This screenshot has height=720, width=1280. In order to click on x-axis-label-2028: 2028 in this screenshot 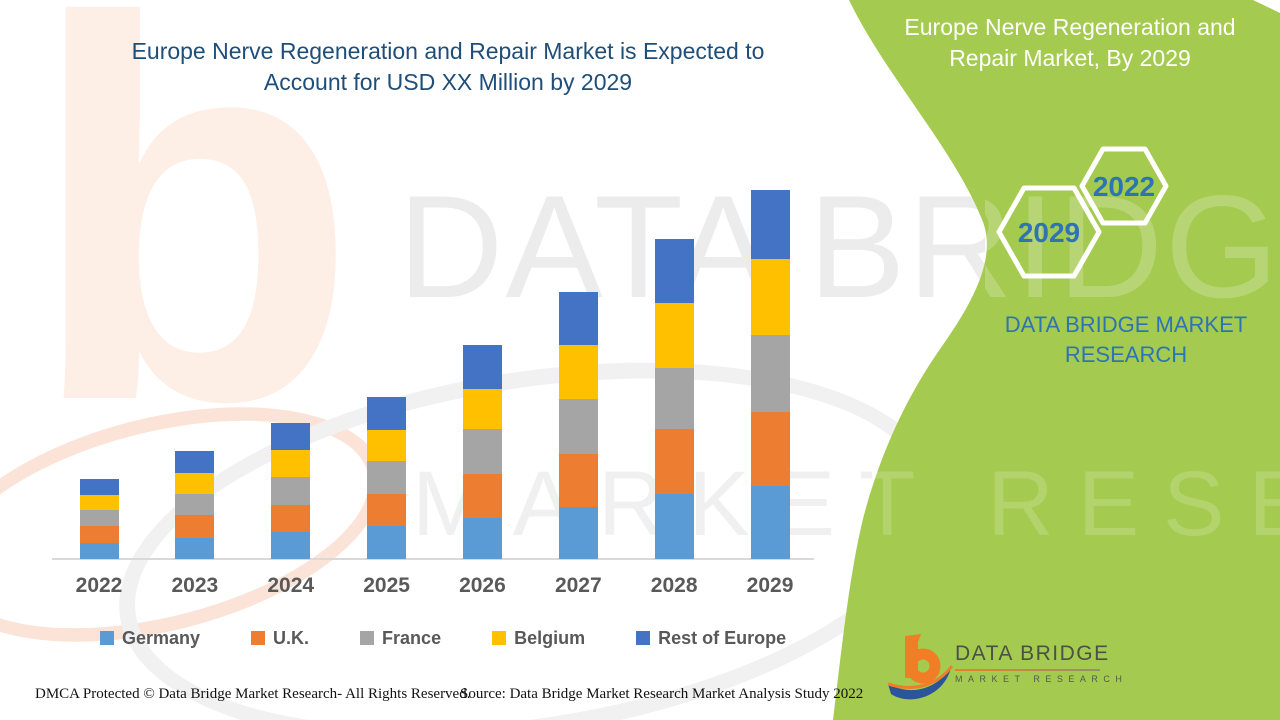, I will do `click(674, 585)`.